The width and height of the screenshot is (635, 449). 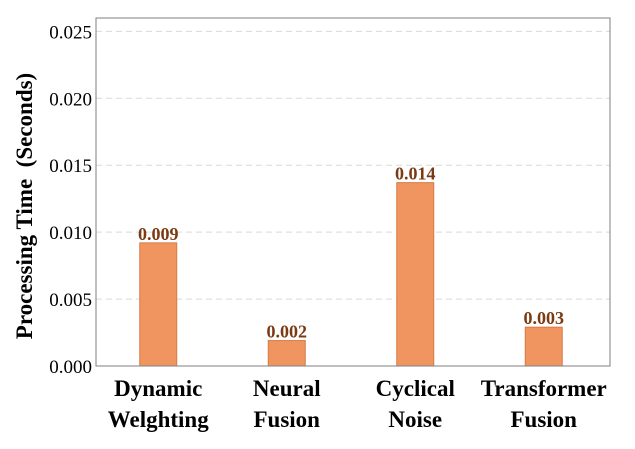 I want to click on y-tick-label: 0.000, so click(x=70, y=367).